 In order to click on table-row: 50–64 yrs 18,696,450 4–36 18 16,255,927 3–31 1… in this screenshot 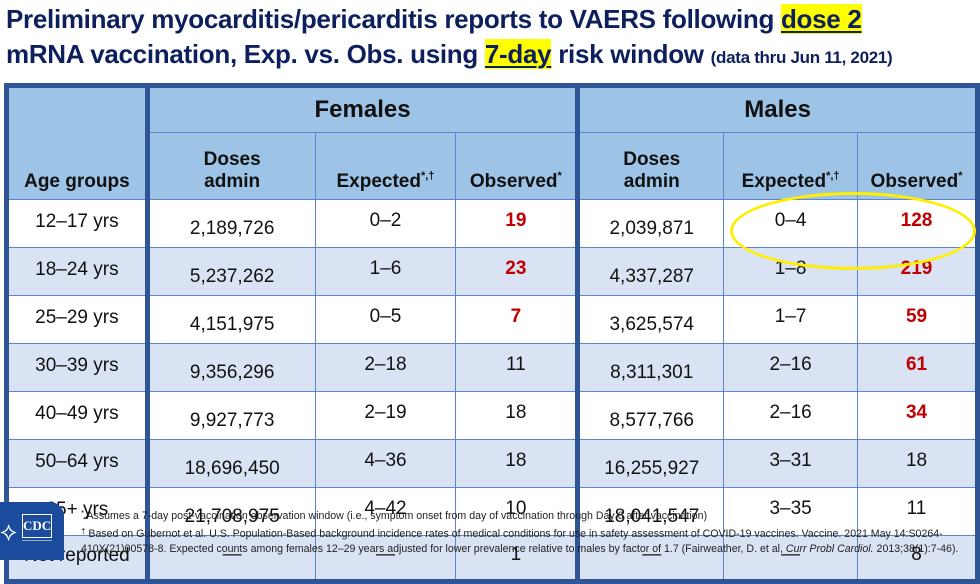, I will do `click(492, 463)`.